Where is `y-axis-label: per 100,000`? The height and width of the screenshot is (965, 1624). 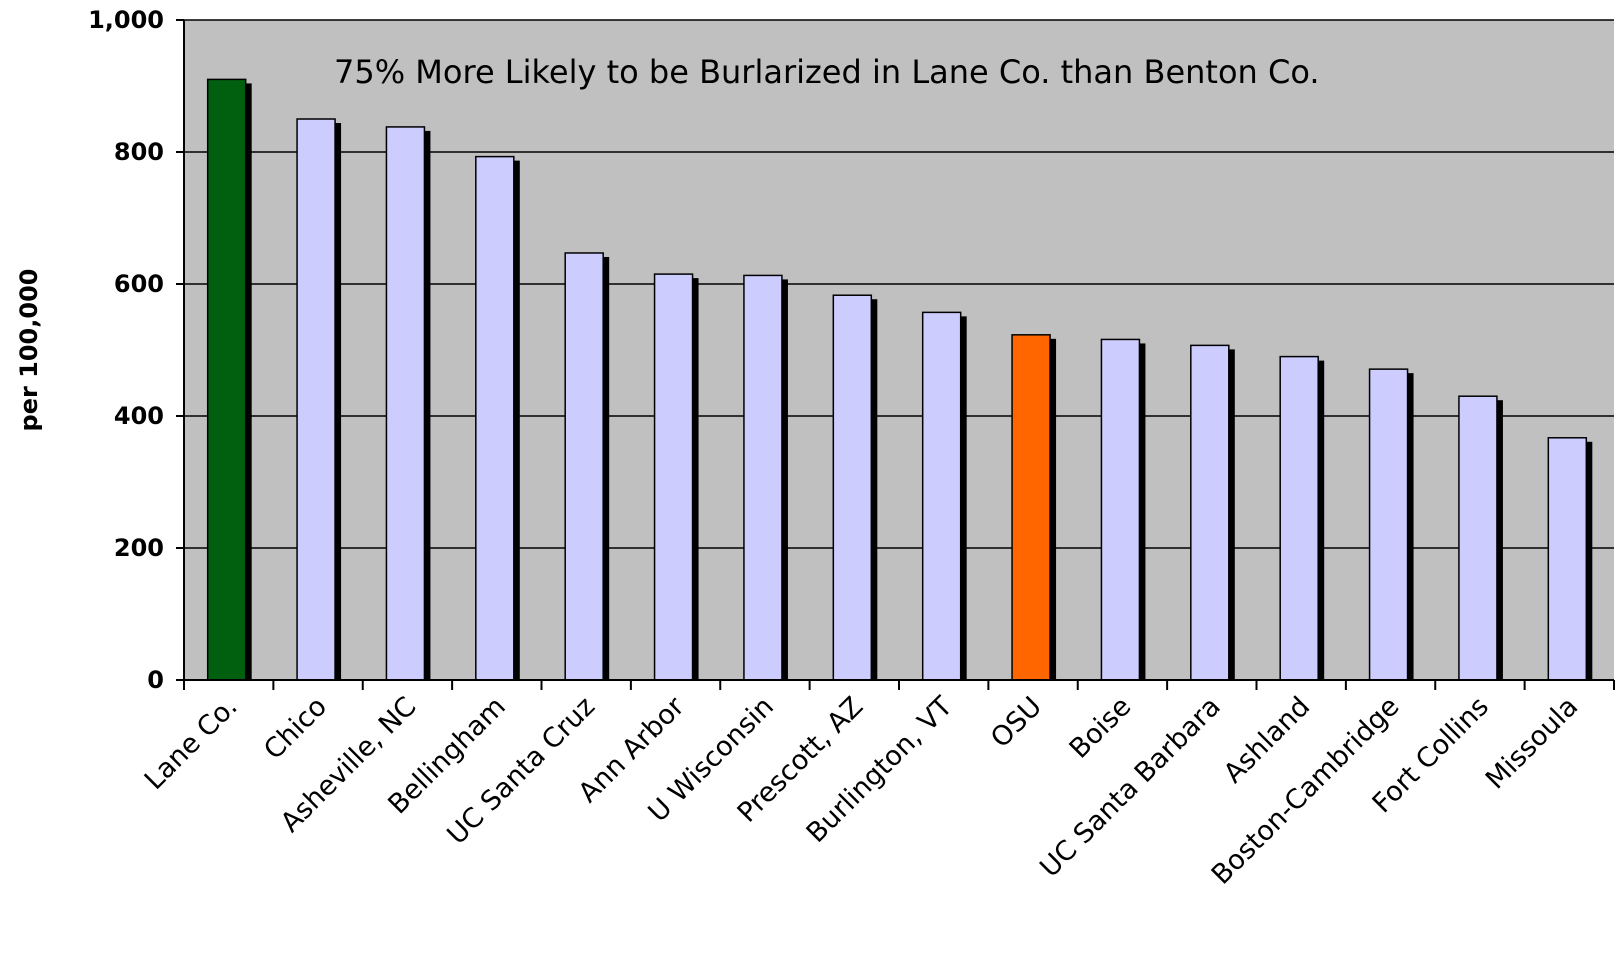 y-axis-label: per 100,000 is located at coordinates (29, 350).